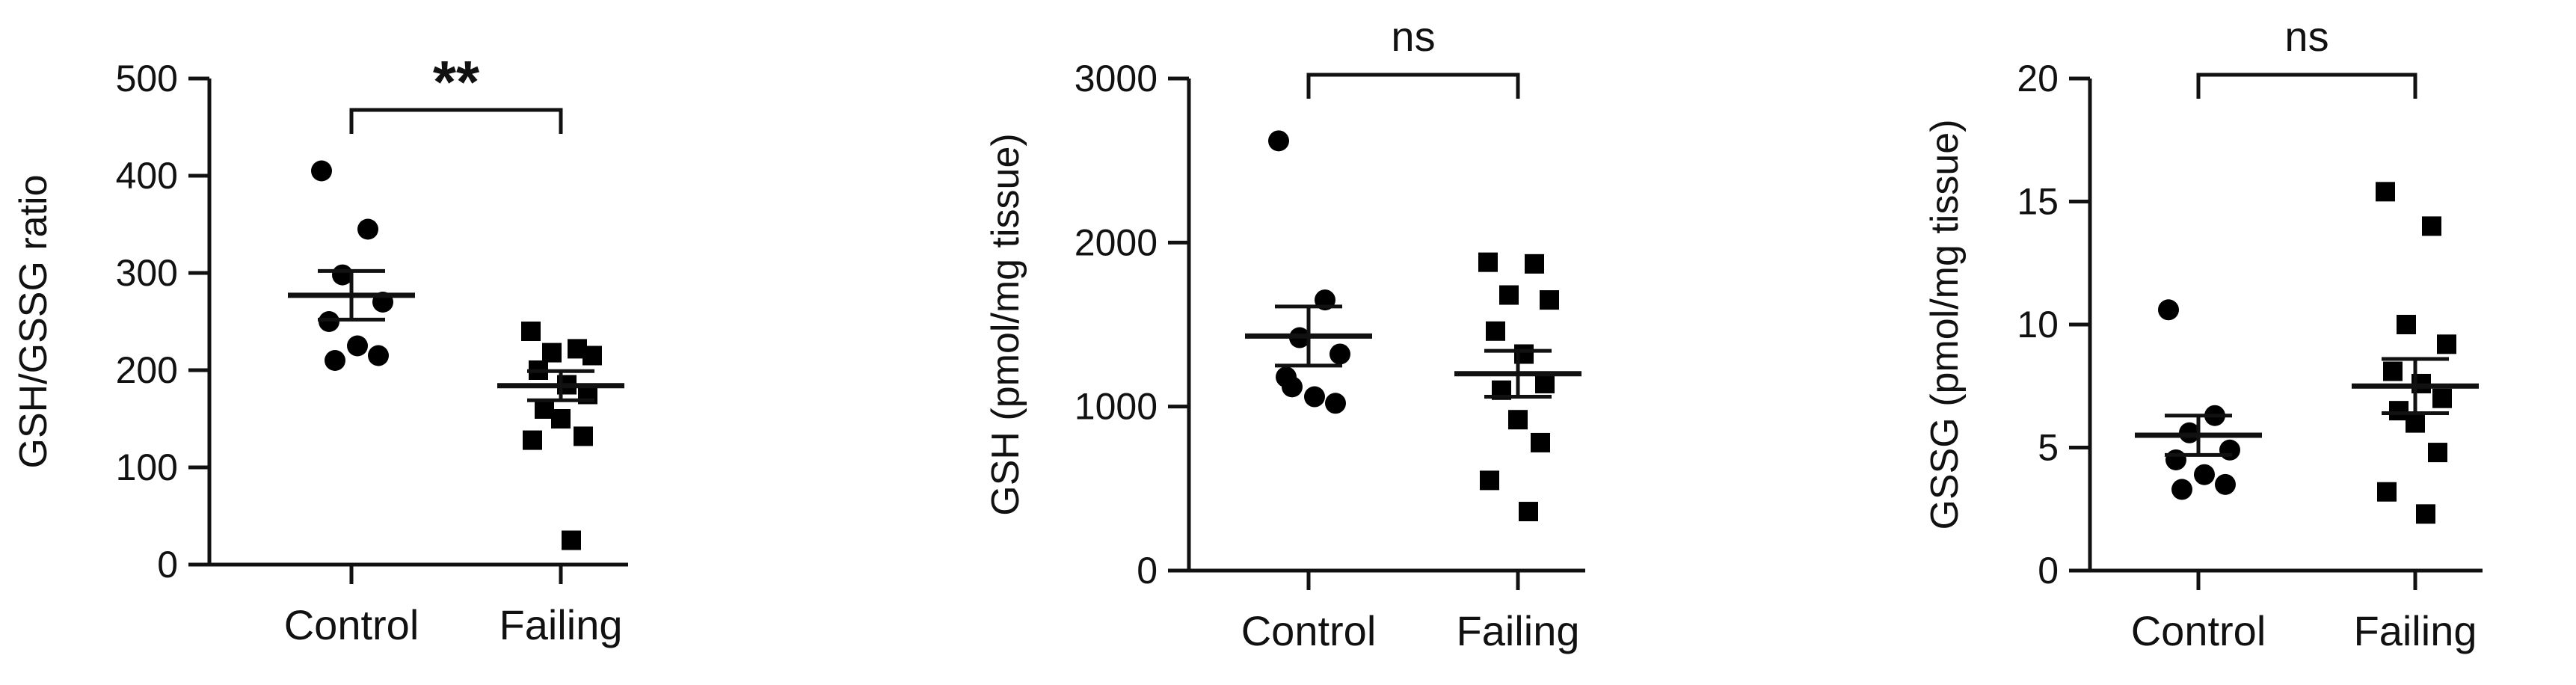 This screenshot has height=685, width=2576. What do you see at coordinates (147, 176) in the screenshot?
I see `y-tick-label: 400` at bounding box center [147, 176].